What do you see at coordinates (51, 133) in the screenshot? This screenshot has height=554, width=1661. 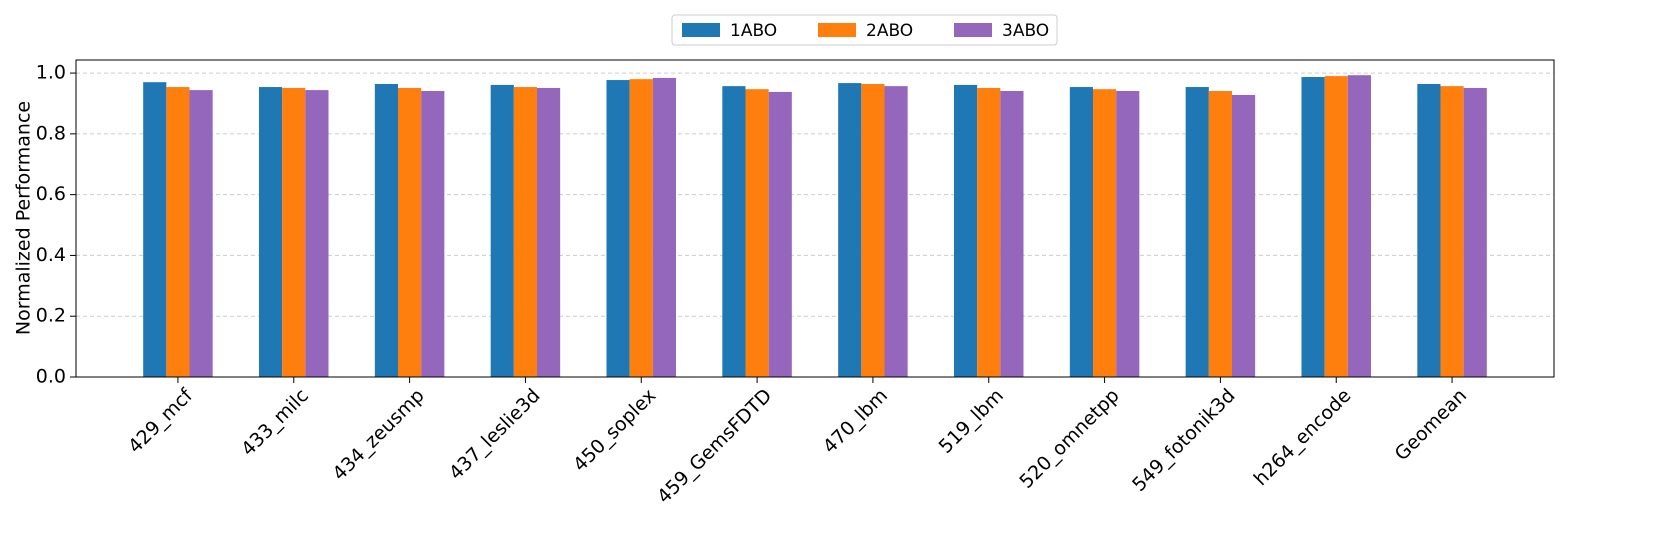 I see `y-tick-label: 0.8` at bounding box center [51, 133].